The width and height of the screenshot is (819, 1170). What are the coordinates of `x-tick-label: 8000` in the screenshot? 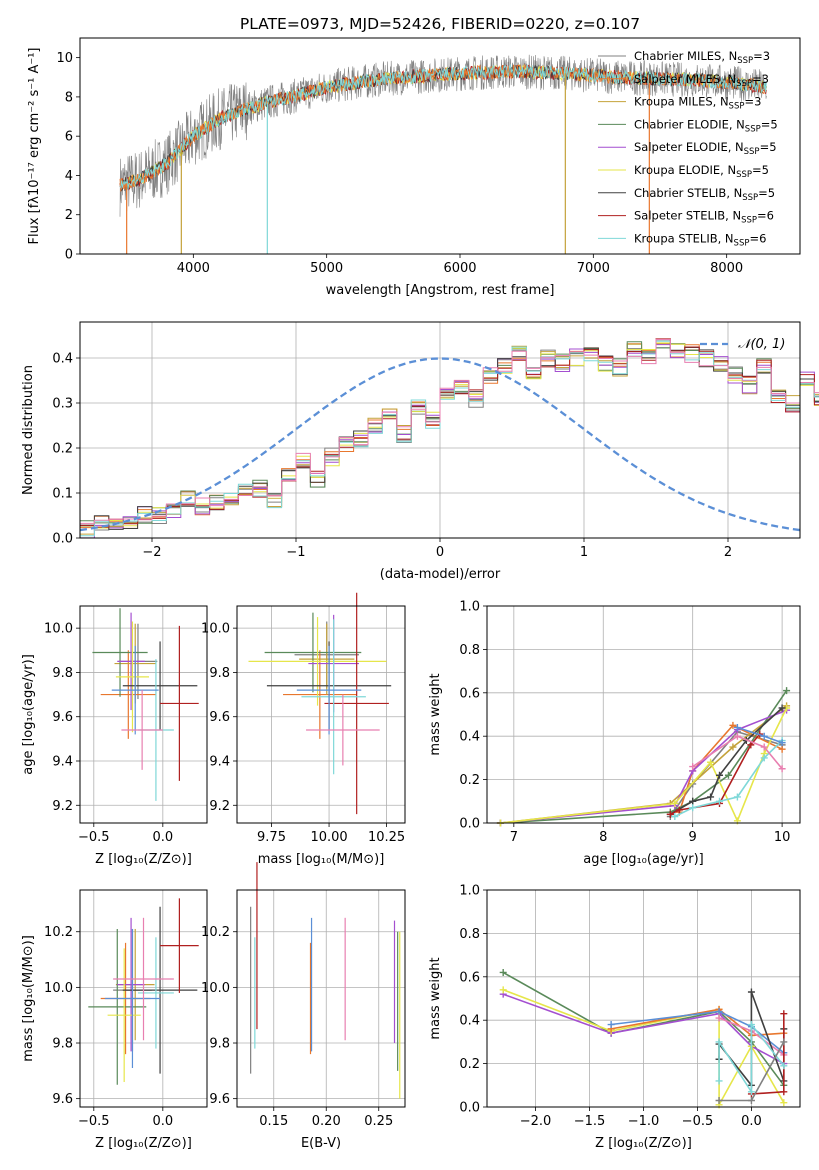 It's located at (726, 268).